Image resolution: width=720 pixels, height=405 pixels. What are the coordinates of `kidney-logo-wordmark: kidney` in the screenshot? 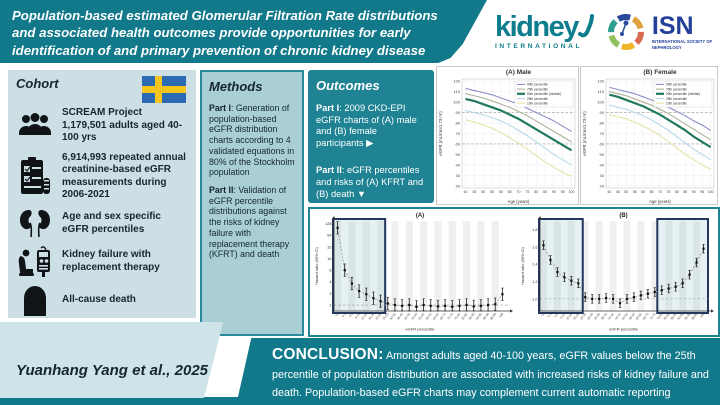 It's located at (537, 27).